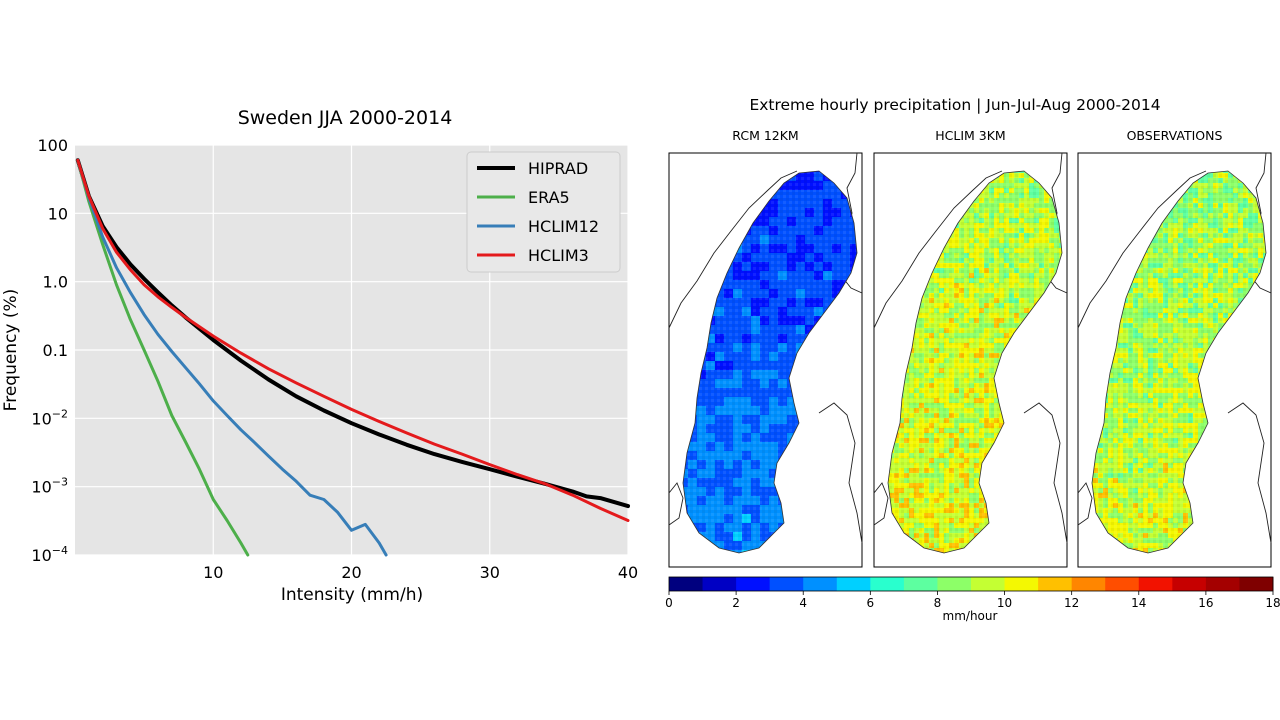 The image size is (1280, 720). I want to click on y-tick-label: 10⁻⁴, so click(49, 554).